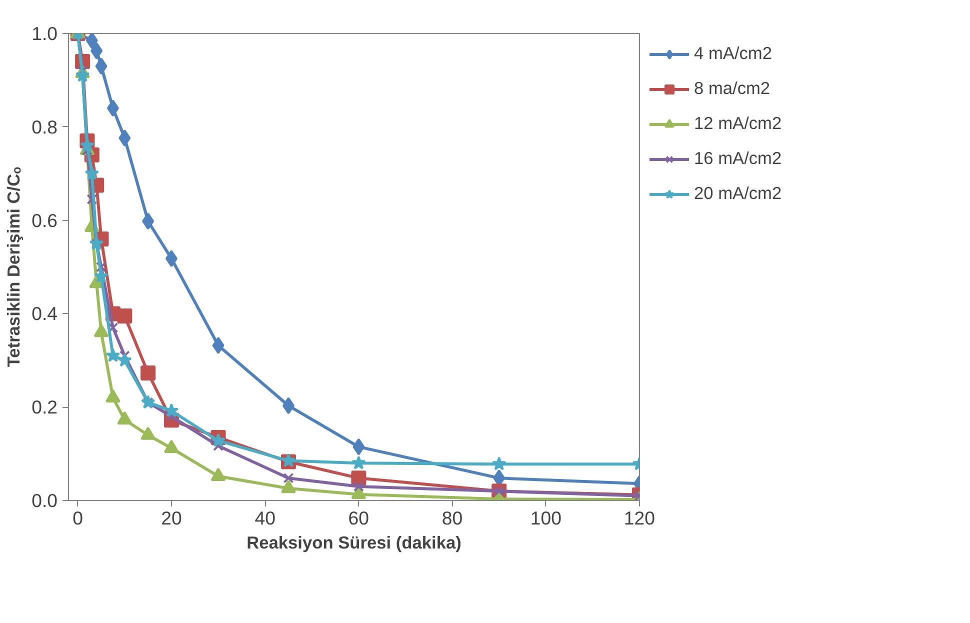 This screenshot has width=970, height=623. What do you see at coordinates (78, 518) in the screenshot?
I see `x-tick-label: 0` at bounding box center [78, 518].